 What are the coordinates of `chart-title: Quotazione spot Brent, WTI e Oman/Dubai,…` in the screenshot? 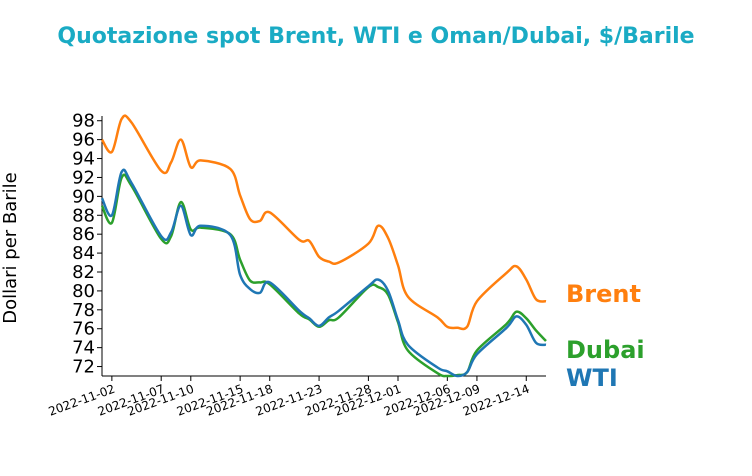 It's located at (376, 36).